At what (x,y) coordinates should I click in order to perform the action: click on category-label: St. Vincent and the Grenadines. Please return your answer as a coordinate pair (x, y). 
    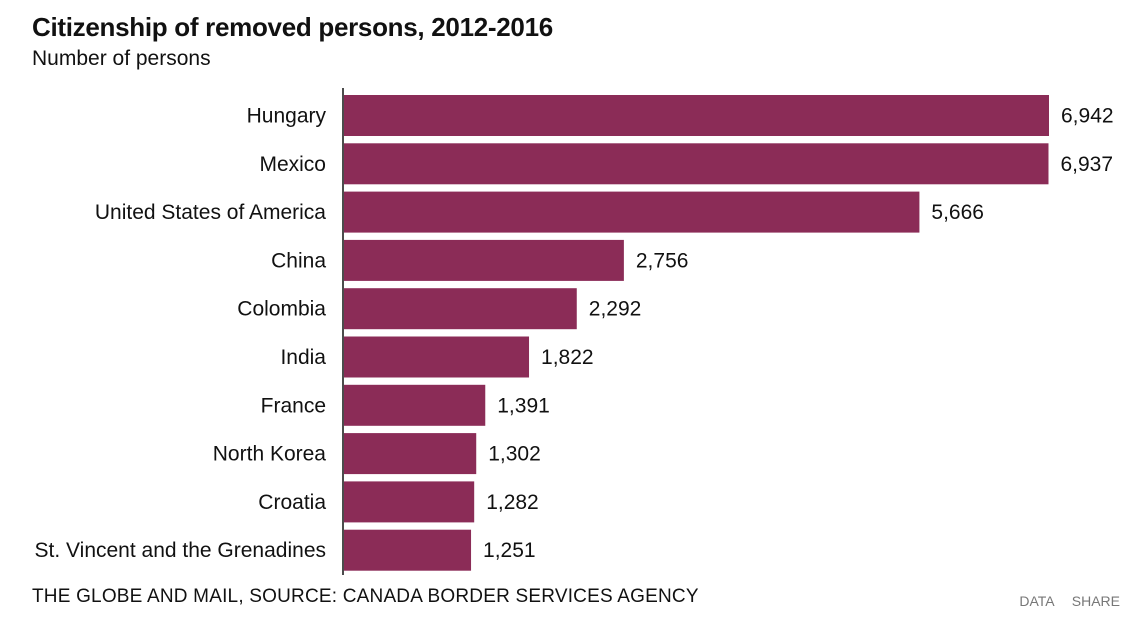
    Looking at the image, I should click on (180, 550).